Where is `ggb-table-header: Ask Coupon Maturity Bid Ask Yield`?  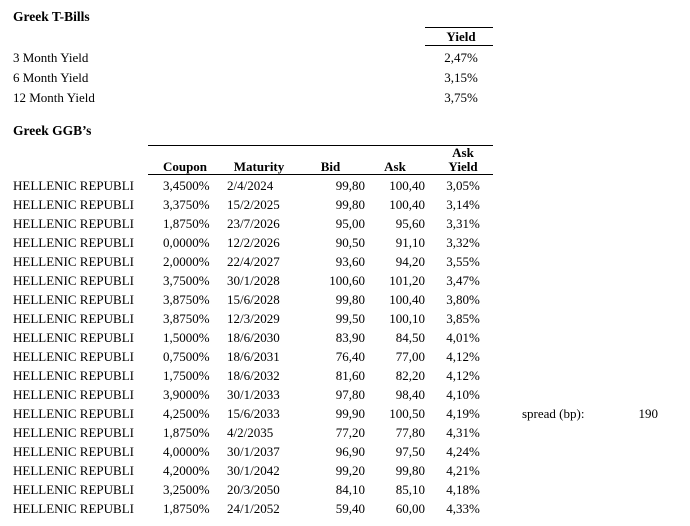 ggb-table-header: Ask Coupon Maturity Bid Ask Yield is located at coordinates (320, 160).